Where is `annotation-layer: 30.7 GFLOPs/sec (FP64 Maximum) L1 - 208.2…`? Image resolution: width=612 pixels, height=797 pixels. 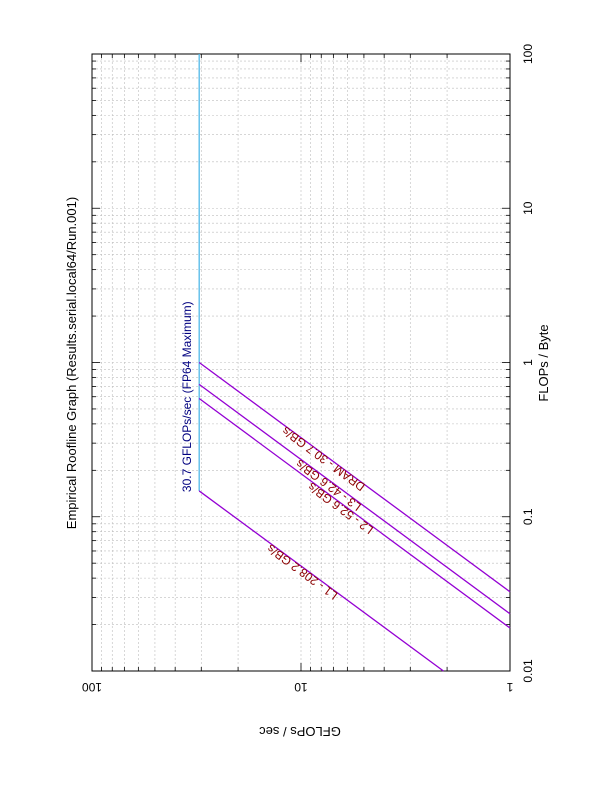
annotation-layer: 30.7 GFLOPs/sec (FP64 Maximum) L1 - 208.2… is located at coordinates (278, 451).